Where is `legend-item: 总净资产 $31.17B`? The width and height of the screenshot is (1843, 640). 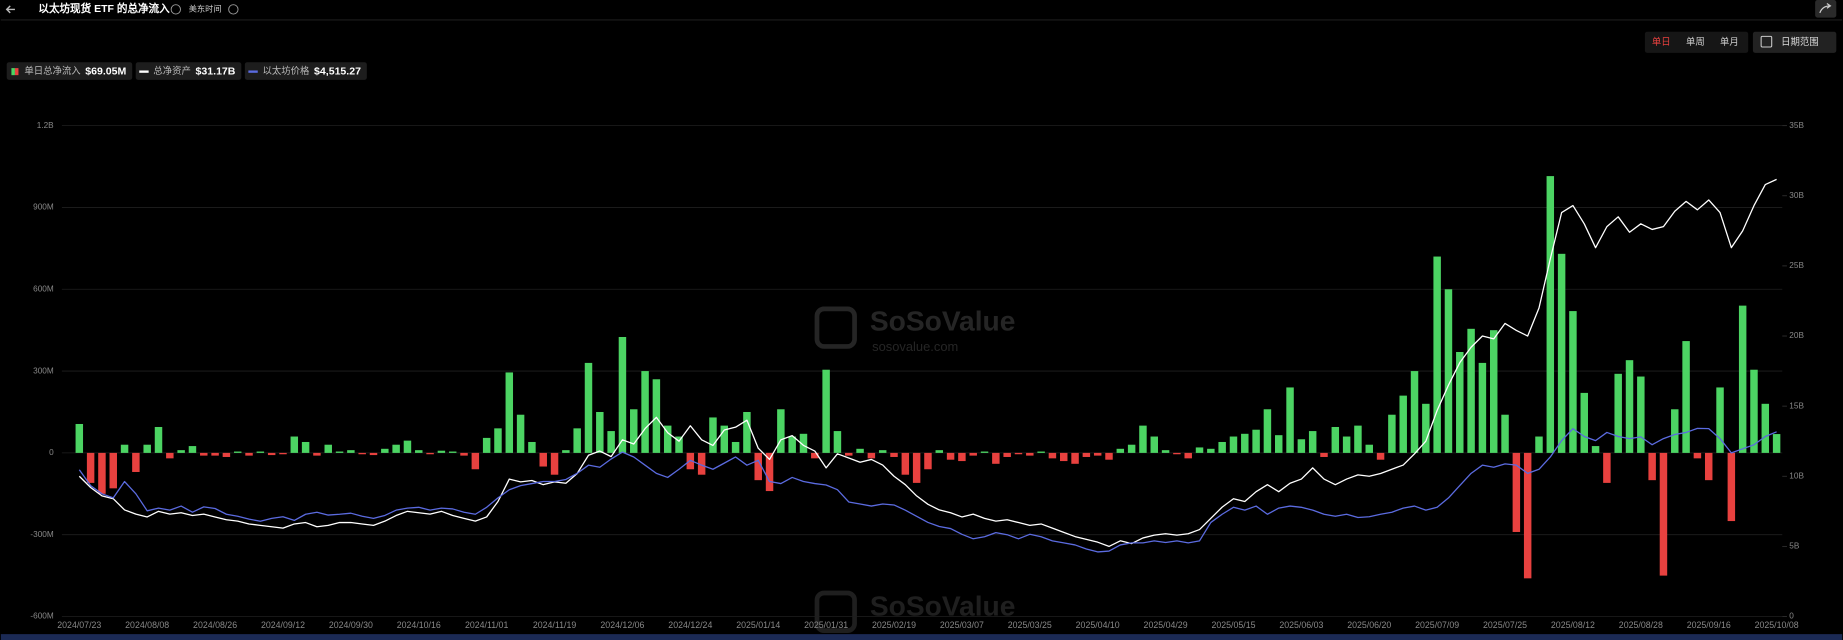 legend-item: 总净资产 $31.17B is located at coordinates (188, 71).